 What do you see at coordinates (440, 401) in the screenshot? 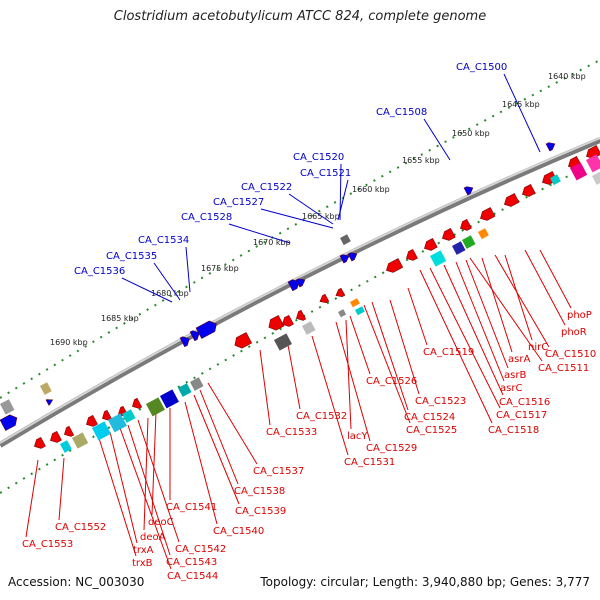
I see `gene-label-reverse: CA_C1523` at bounding box center [440, 401].